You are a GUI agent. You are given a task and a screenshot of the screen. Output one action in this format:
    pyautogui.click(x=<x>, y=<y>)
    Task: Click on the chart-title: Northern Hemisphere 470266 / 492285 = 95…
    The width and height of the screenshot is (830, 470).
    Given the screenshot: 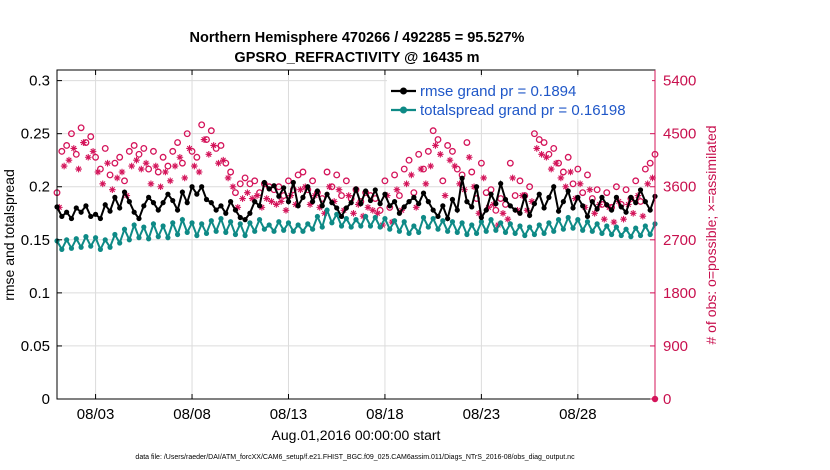 What is the action you would take?
    pyautogui.click(x=357, y=38)
    